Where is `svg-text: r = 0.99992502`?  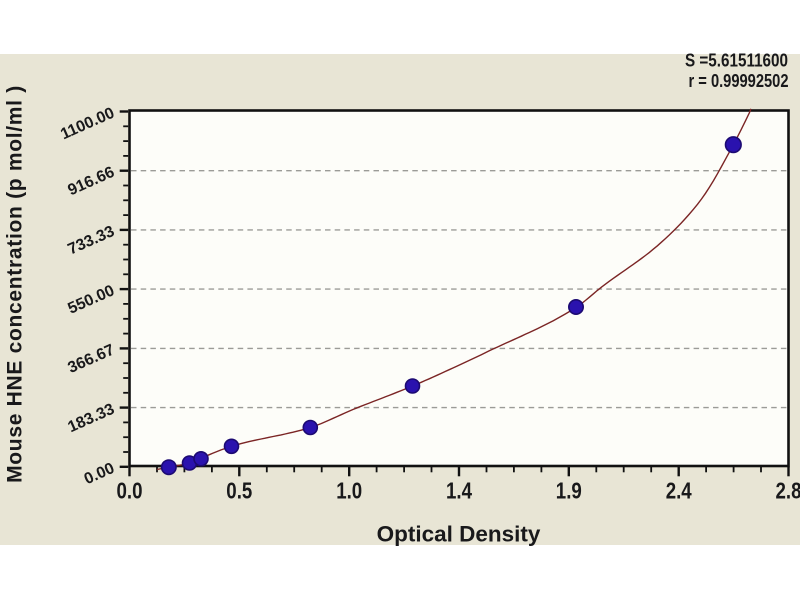
svg-text: r = 0.99992502 is located at coordinates (739, 80).